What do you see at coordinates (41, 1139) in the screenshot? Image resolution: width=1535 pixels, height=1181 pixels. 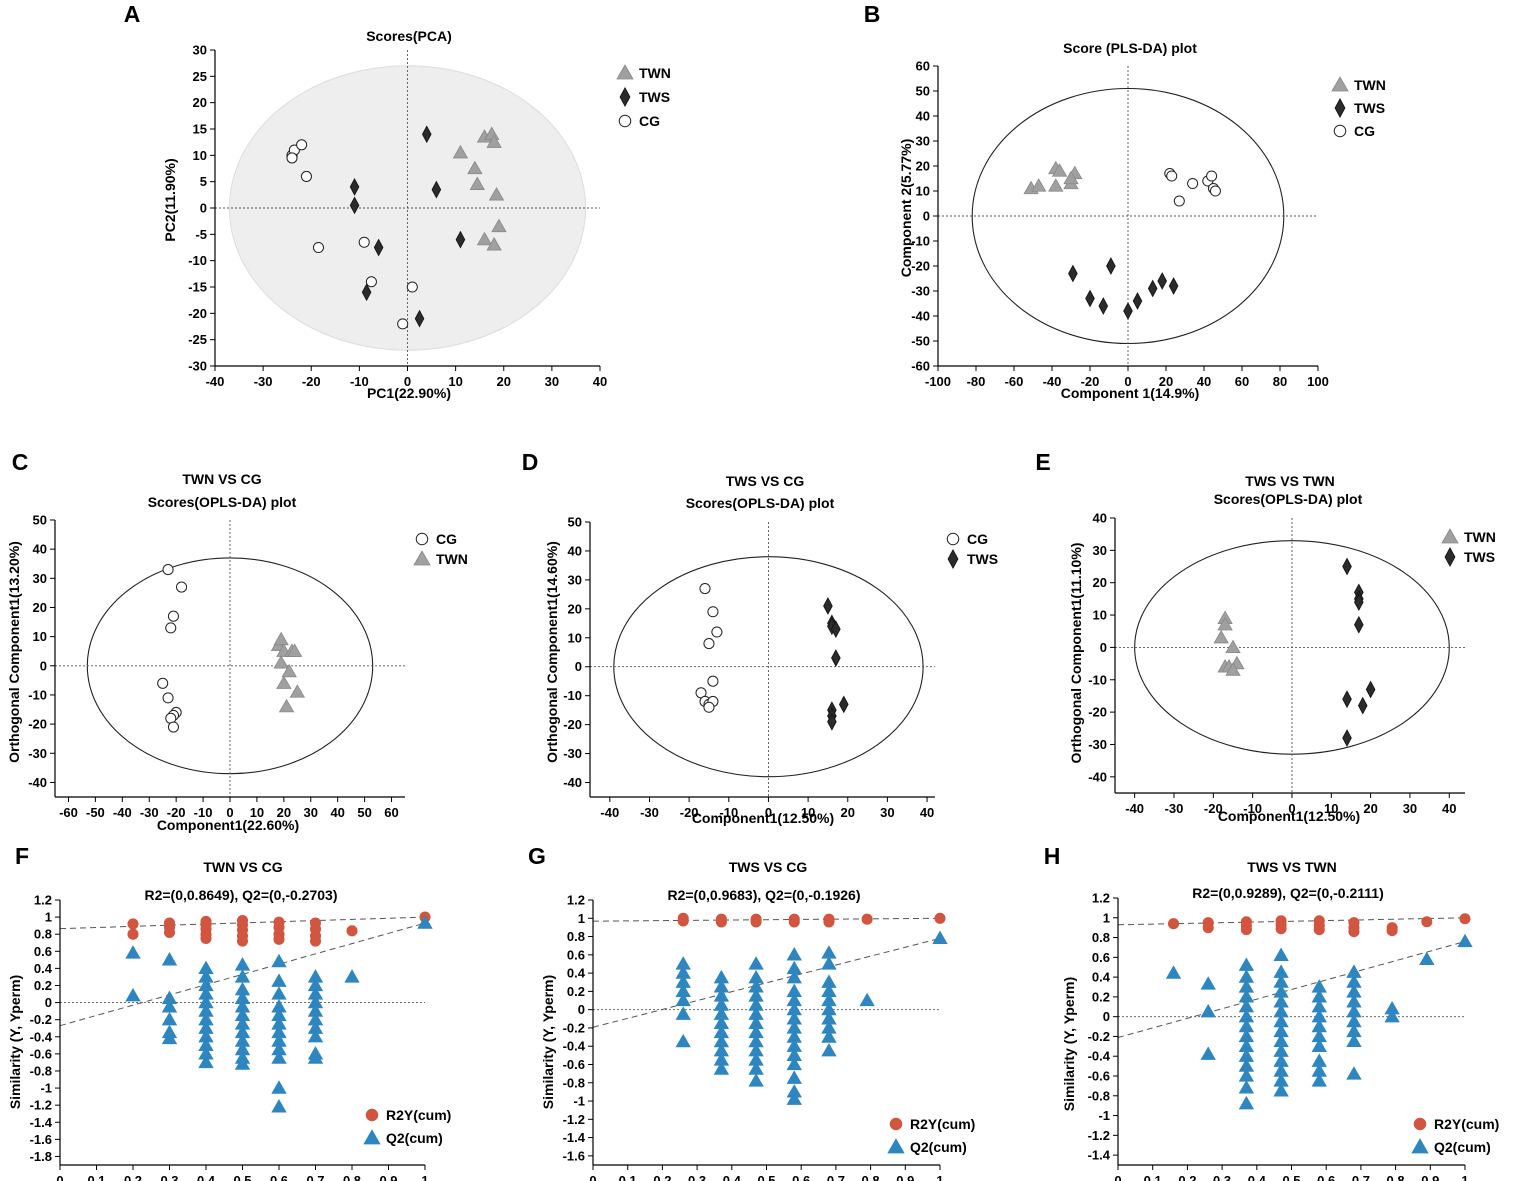 I see `y-tick-label: -1.6` at bounding box center [41, 1139].